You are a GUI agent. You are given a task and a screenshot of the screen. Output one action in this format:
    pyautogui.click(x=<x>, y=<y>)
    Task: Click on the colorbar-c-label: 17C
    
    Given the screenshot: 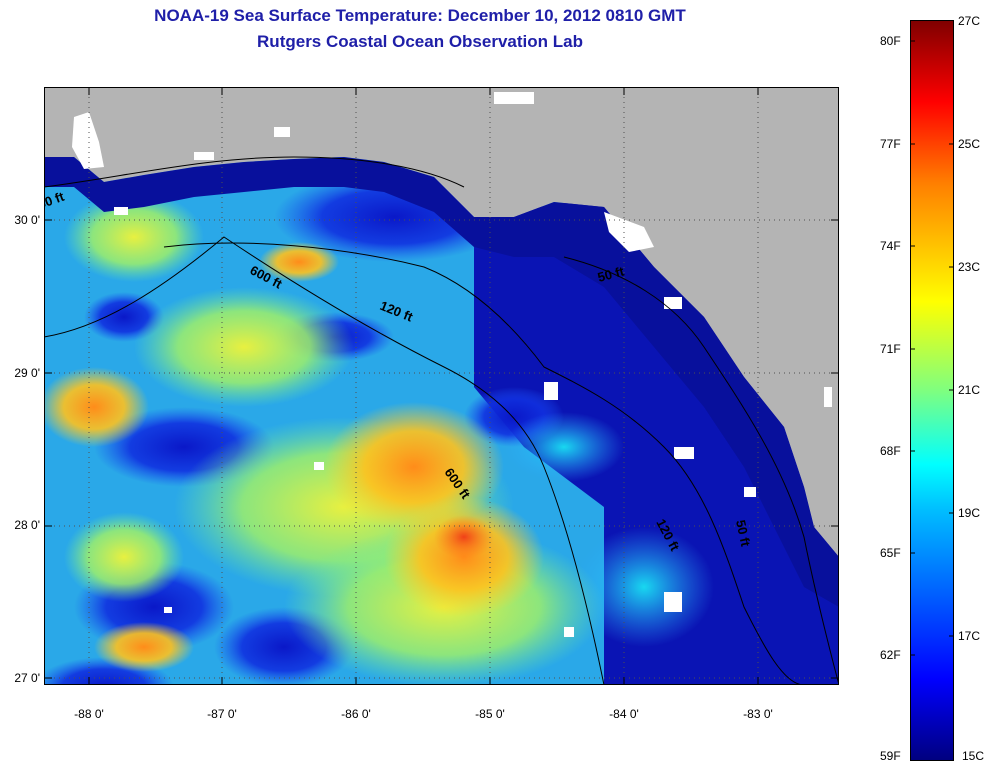 What is the action you would take?
    pyautogui.click(x=969, y=636)
    